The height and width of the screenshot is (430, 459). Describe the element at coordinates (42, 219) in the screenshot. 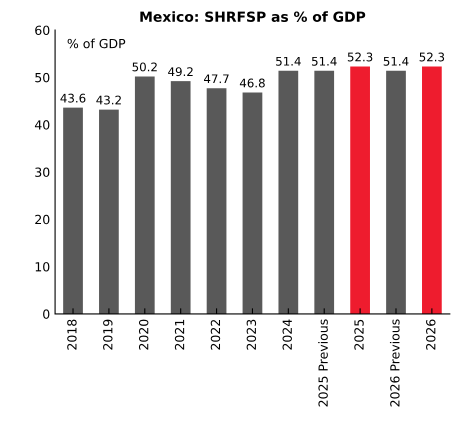

I see `y-tick-label: 20` at that location.